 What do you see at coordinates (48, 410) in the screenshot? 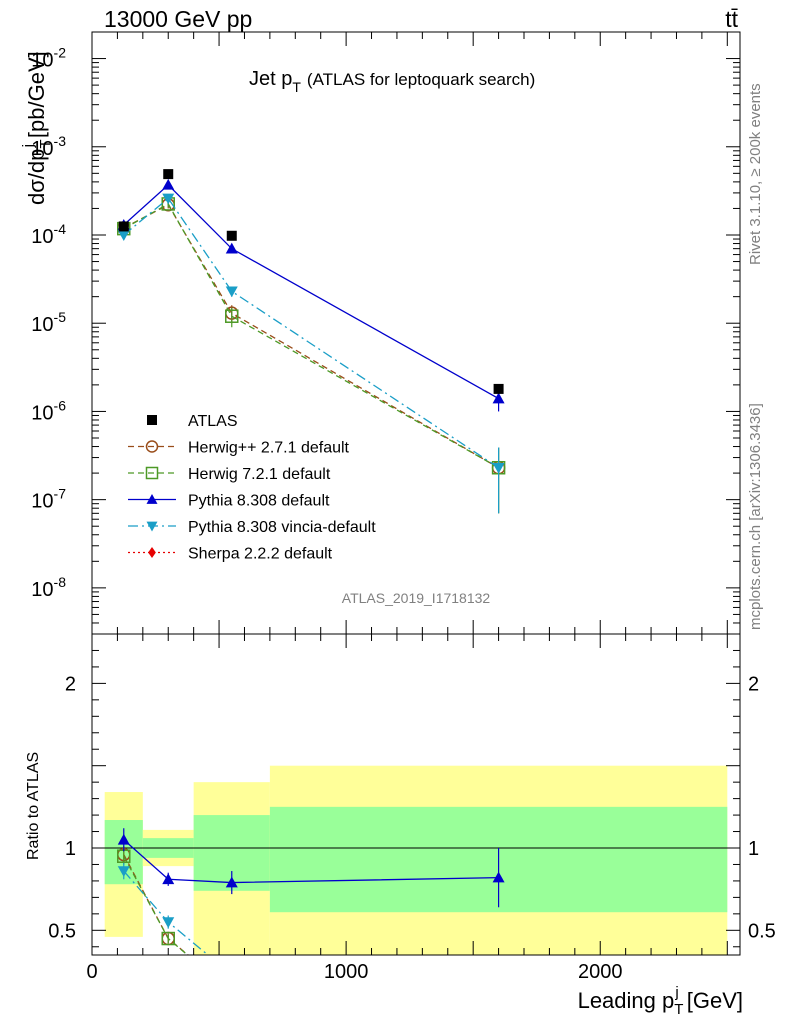
I see `y-tick-label: 10⁻⁶` at bounding box center [48, 410].